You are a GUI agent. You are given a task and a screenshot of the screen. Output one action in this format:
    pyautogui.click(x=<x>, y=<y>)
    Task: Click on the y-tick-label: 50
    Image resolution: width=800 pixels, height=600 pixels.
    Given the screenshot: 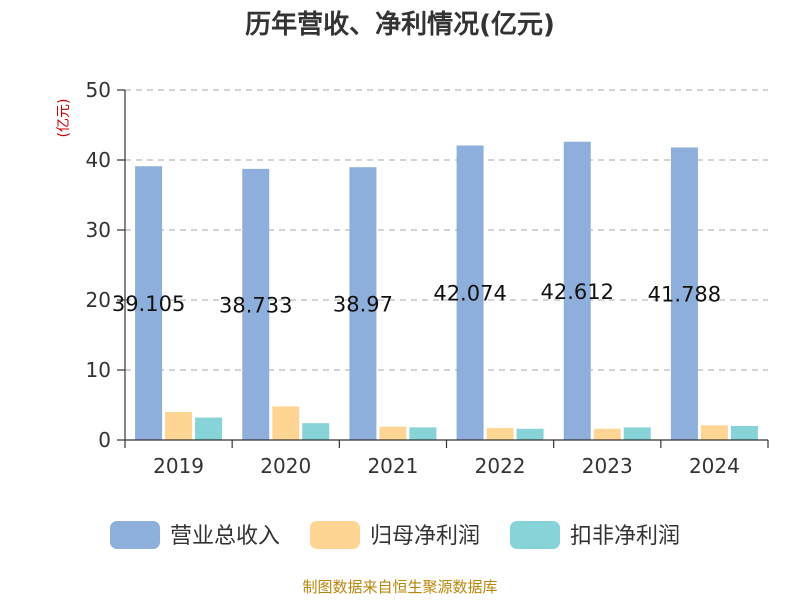 What is the action you would take?
    pyautogui.click(x=98, y=90)
    